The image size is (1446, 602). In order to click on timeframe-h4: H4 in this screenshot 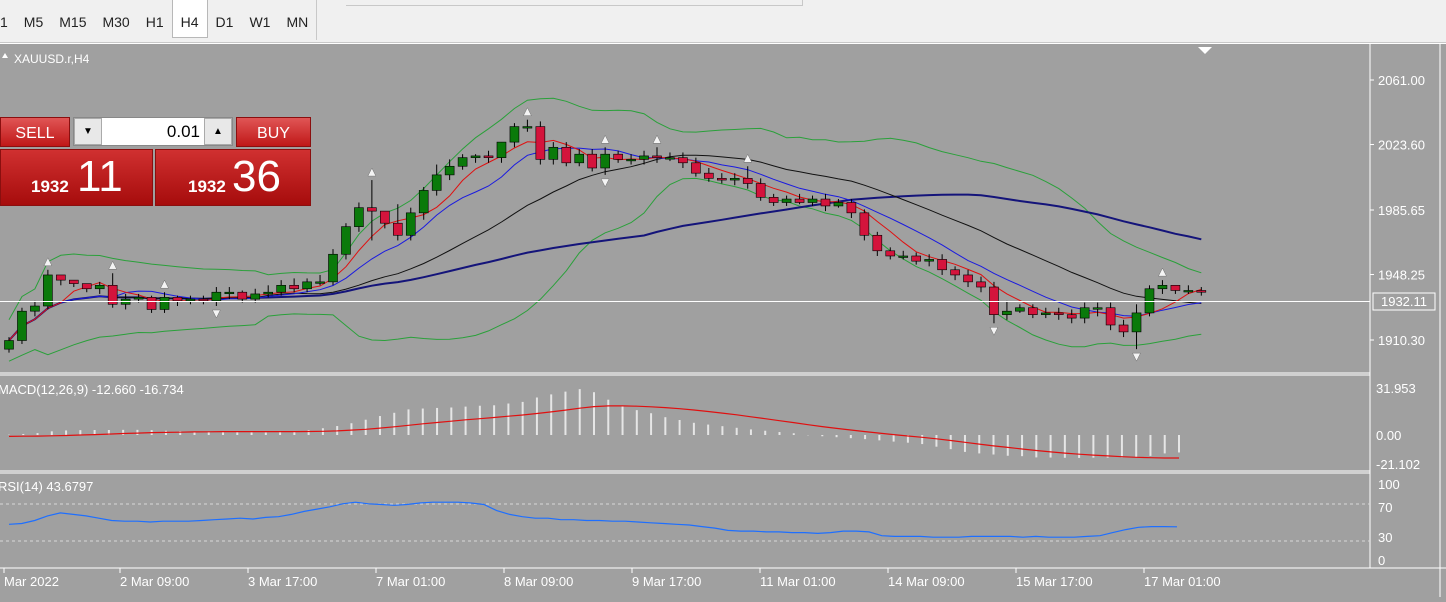, I will do `click(189, 19)`.